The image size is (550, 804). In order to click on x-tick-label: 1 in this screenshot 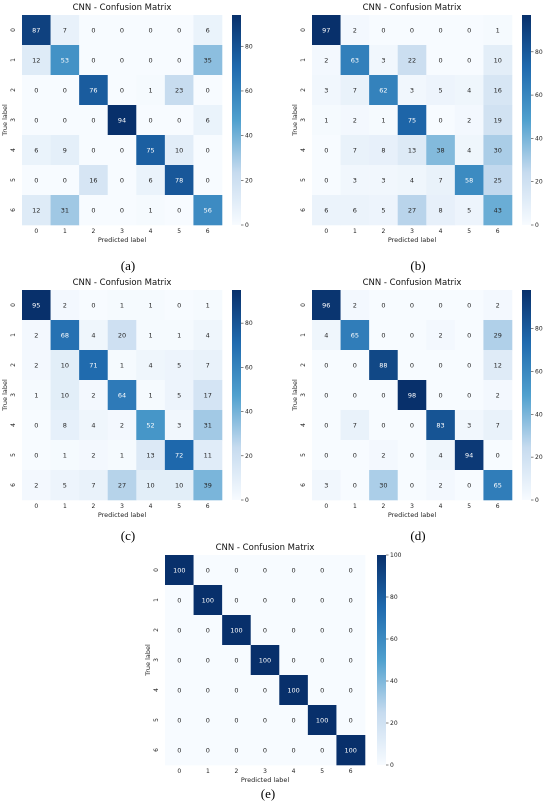, I will do `click(208, 771)`.